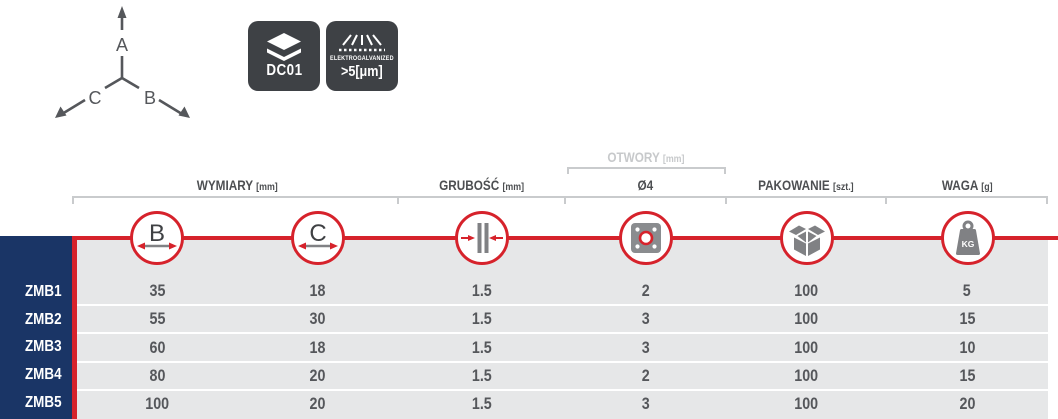 This screenshot has width=1058, height=419. Describe the element at coordinates (562, 320) in the screenshot. I see `table-row: 55 30 1.5 3 100 15` at that location.